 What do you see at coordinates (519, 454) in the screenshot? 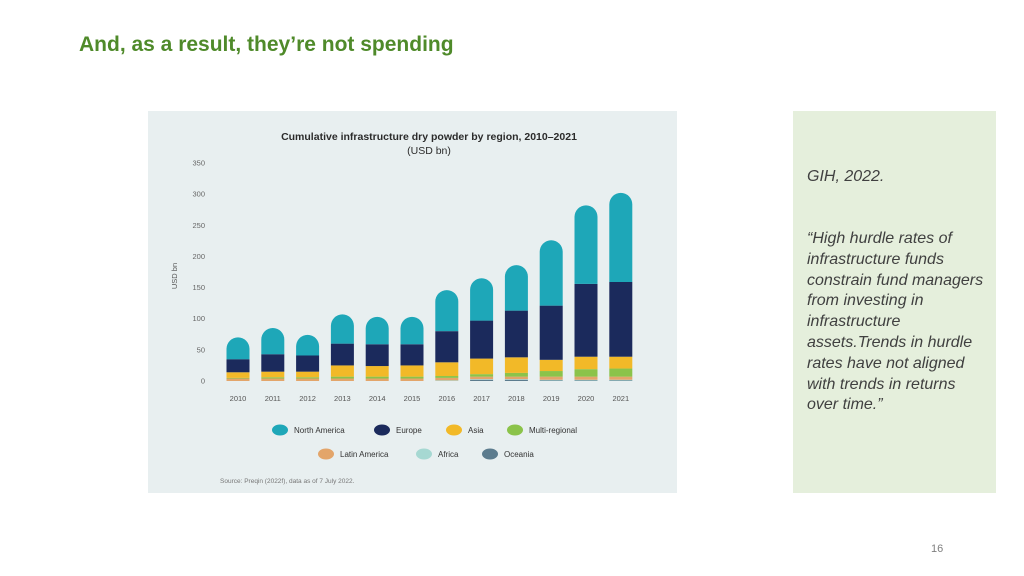
I see `legend-label: Oceania` at bounding box center [519, 454].